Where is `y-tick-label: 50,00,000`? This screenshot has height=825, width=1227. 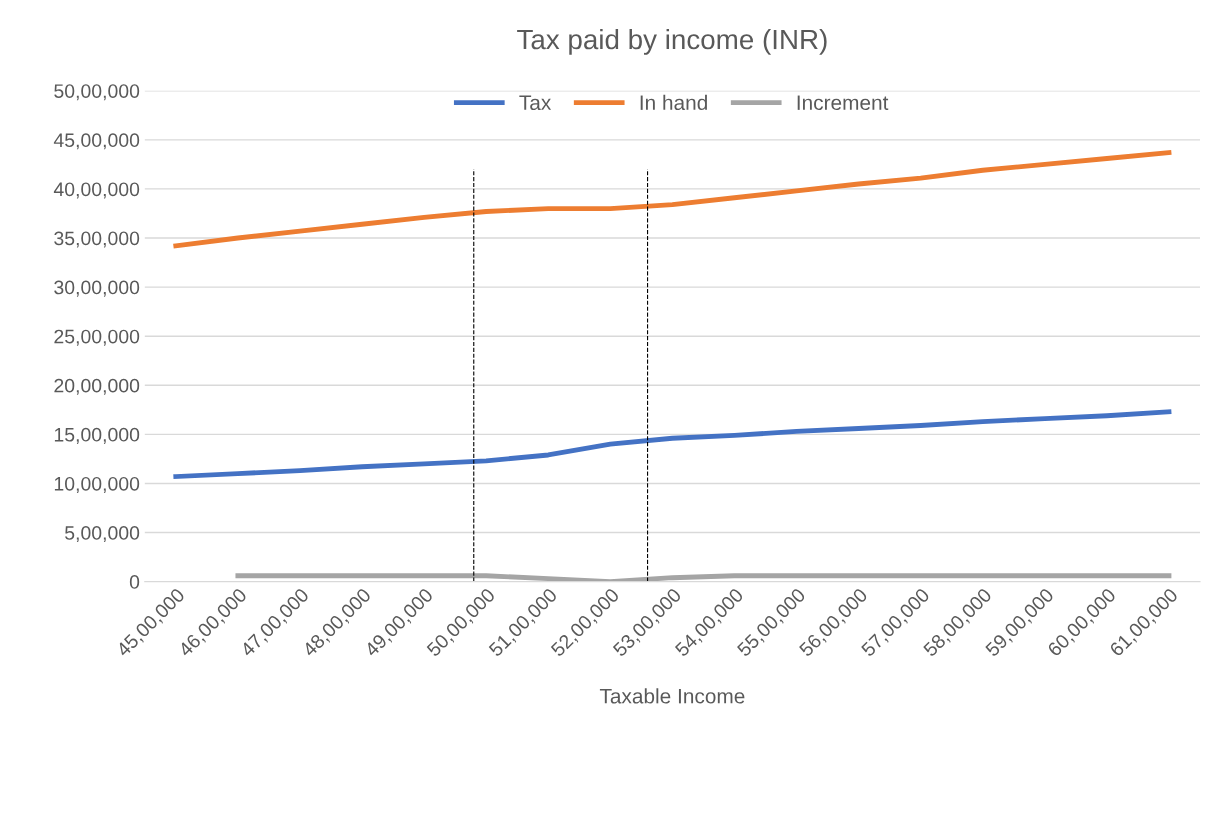
y-tick-label: 50,00,000 is located at coordinates (97, 92).